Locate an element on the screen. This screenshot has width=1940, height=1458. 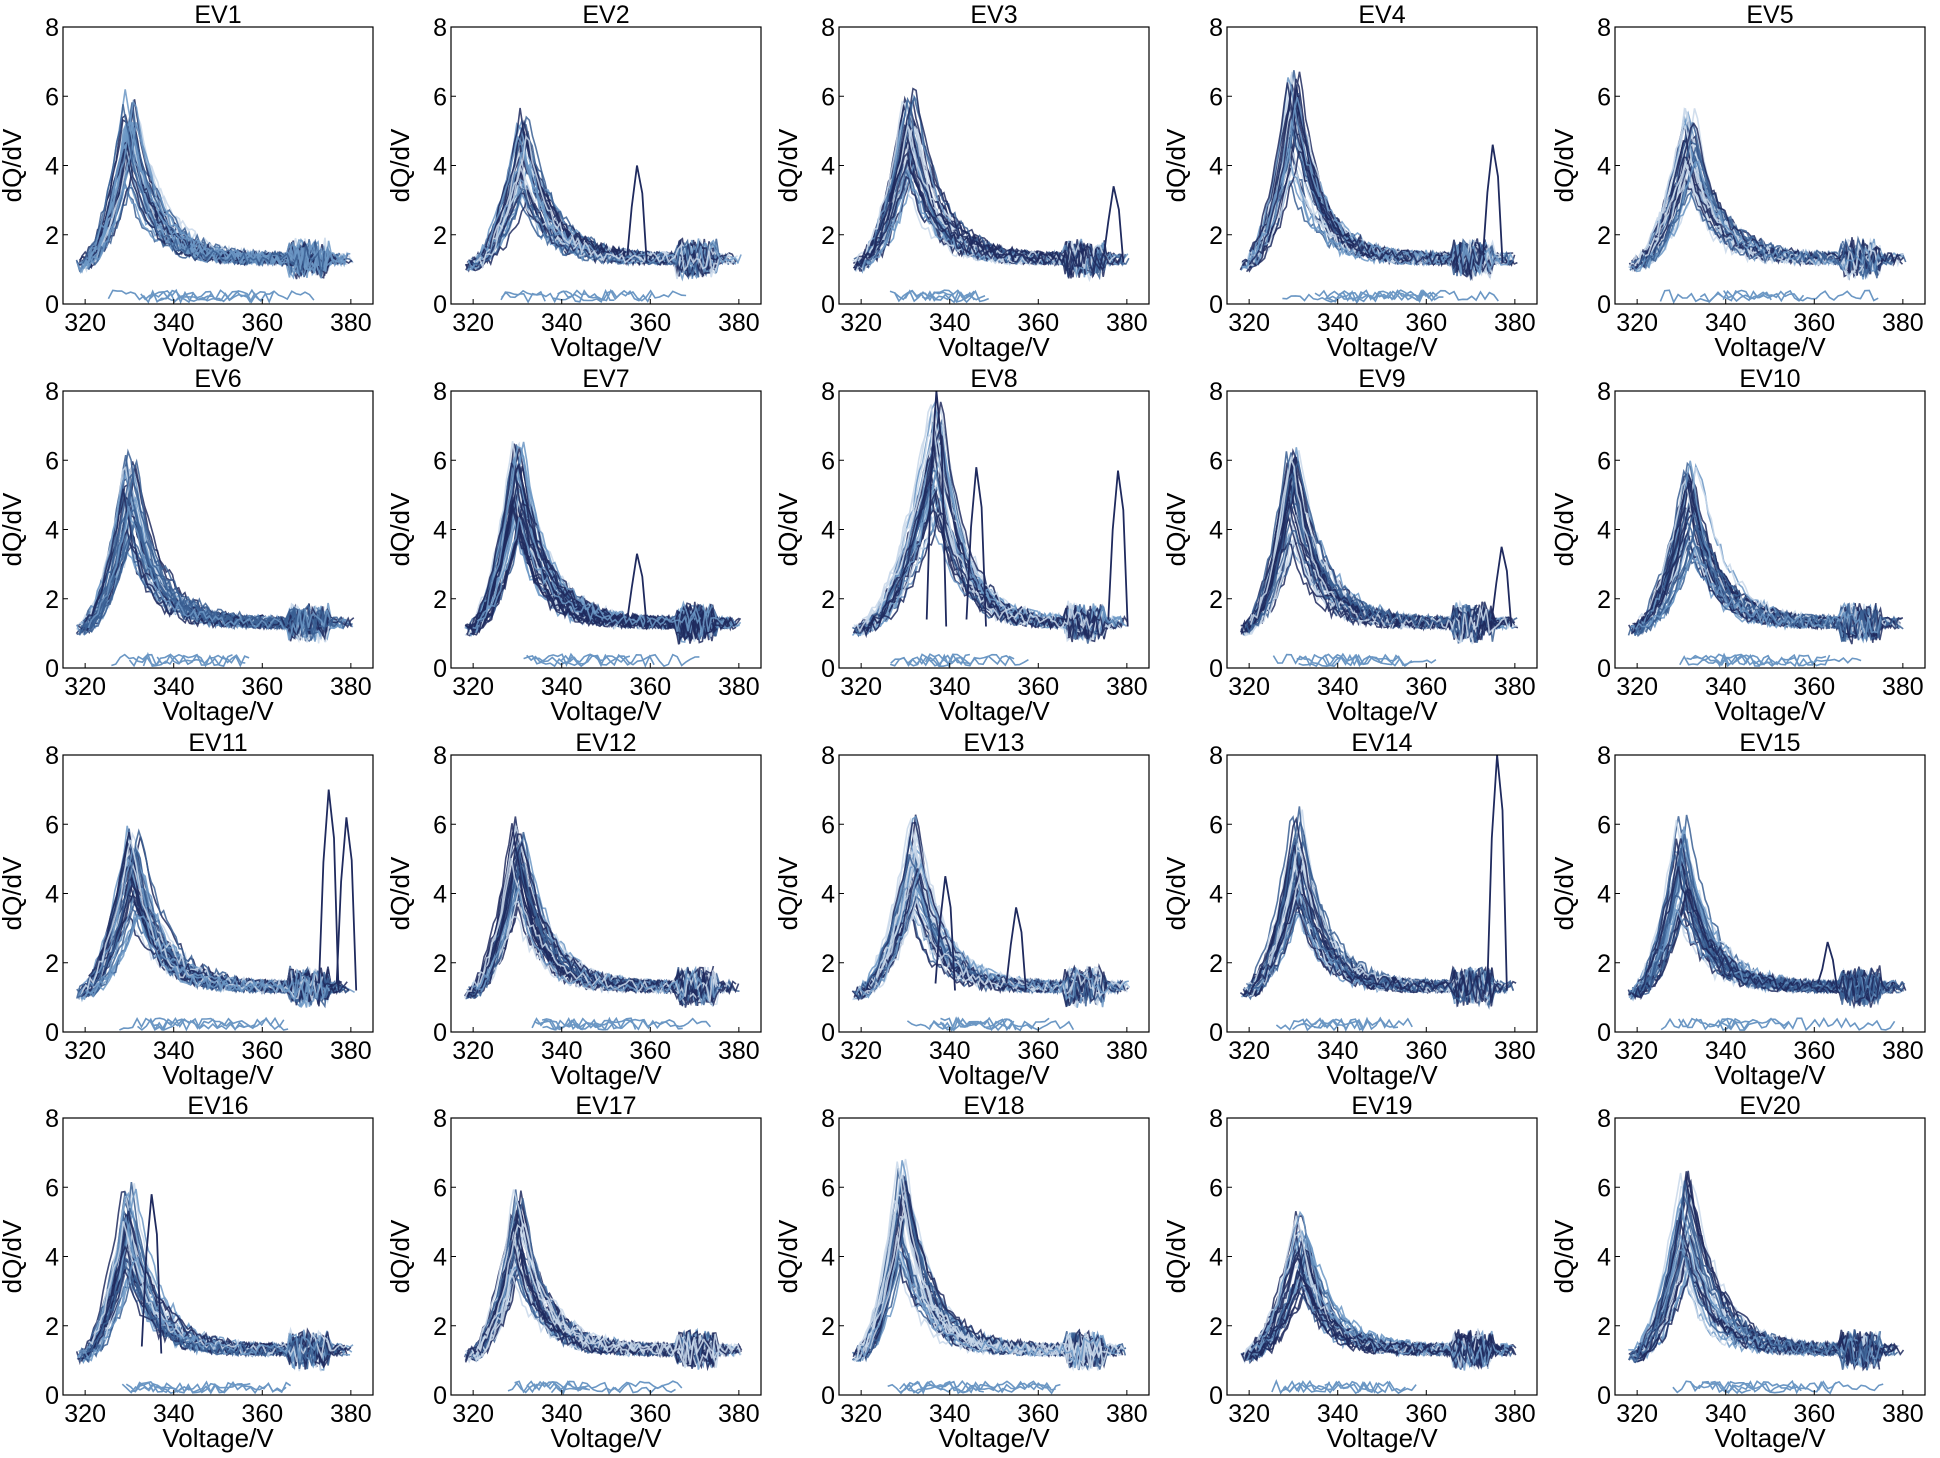
panel-title: EV15 is located at coordinates (1769, 743).